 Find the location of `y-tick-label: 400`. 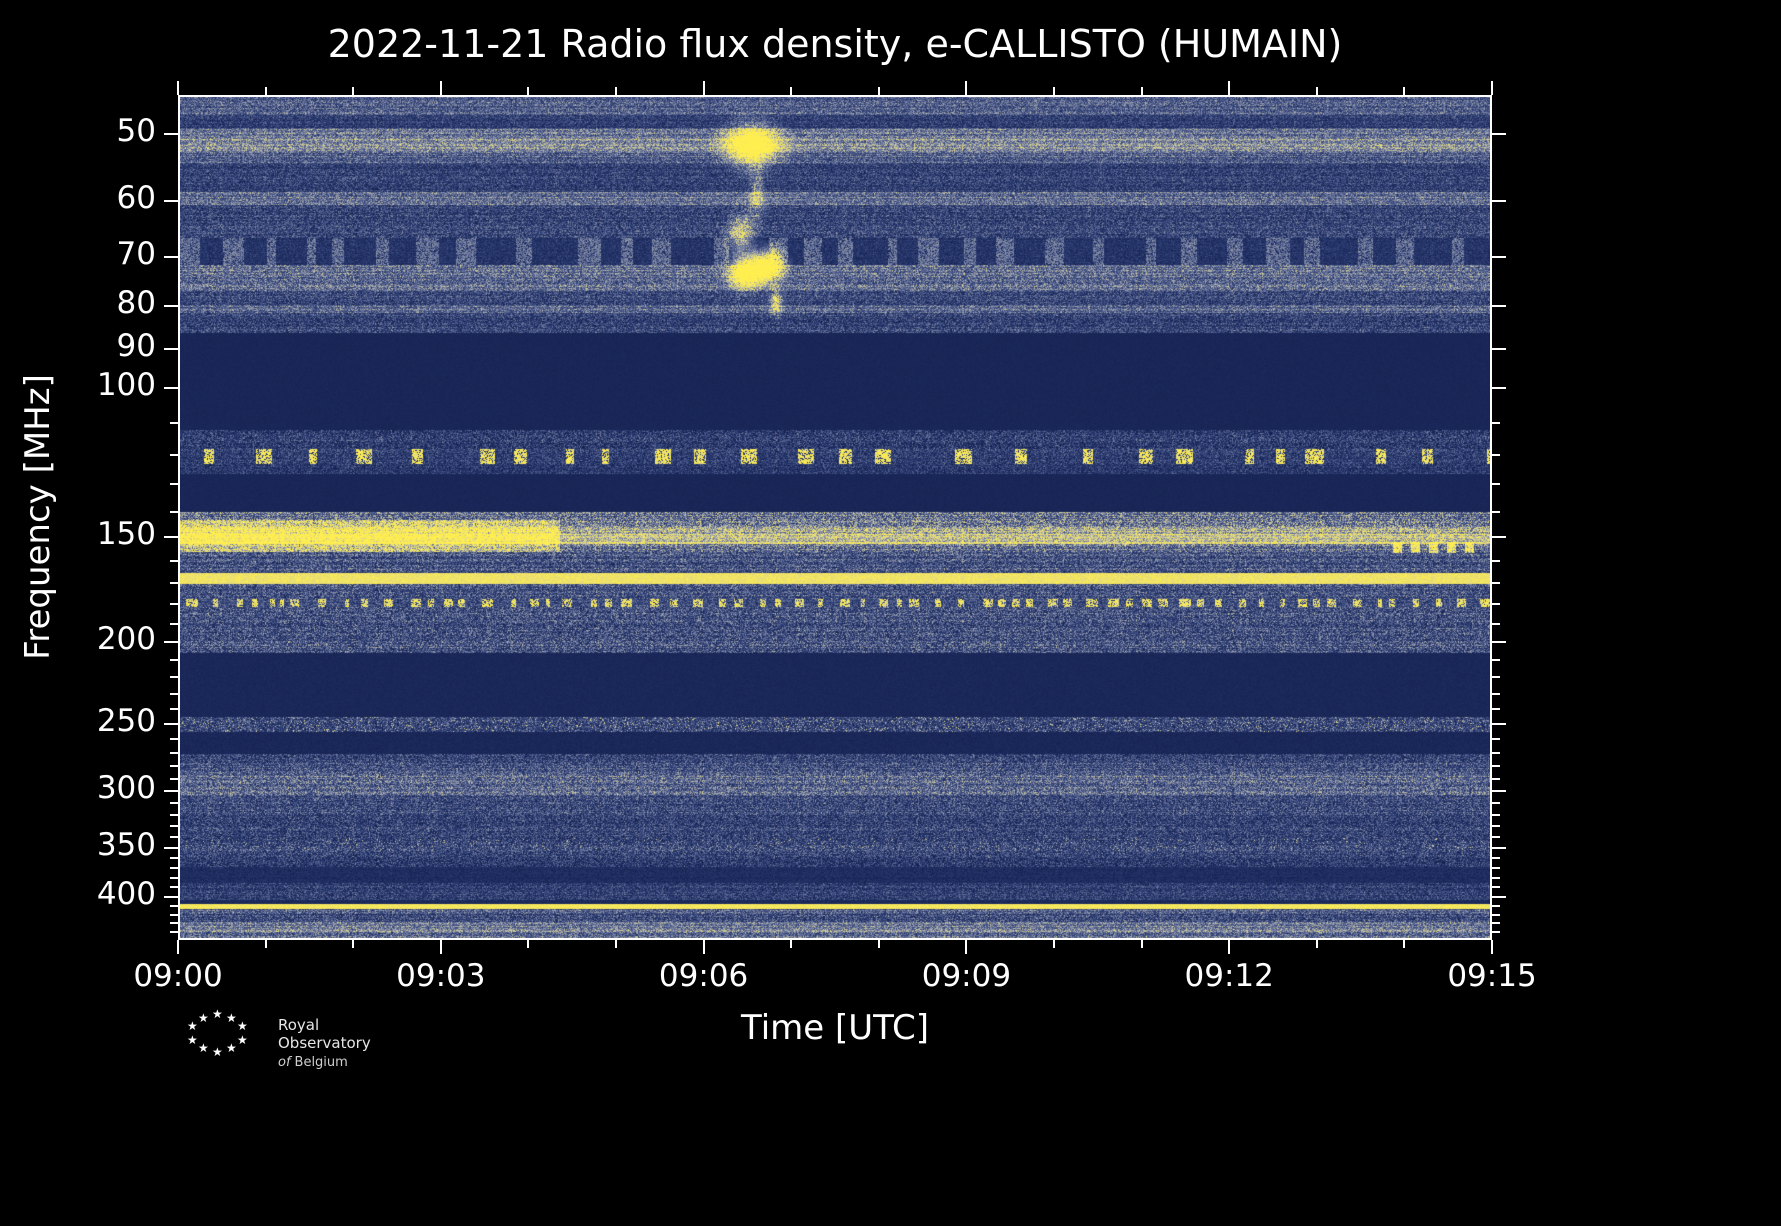

y-tick-label: 400 is located at coordinates (126, 893).